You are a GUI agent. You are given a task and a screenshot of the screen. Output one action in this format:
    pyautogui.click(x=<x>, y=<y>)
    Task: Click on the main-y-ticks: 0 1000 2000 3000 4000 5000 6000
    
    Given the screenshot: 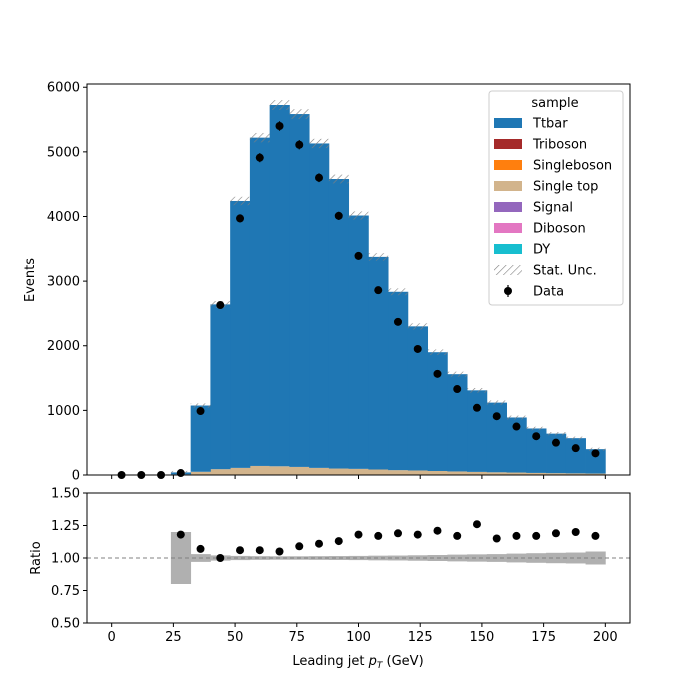 What is the action you would take?
    pyautogui.click(x=67, y=282)
    